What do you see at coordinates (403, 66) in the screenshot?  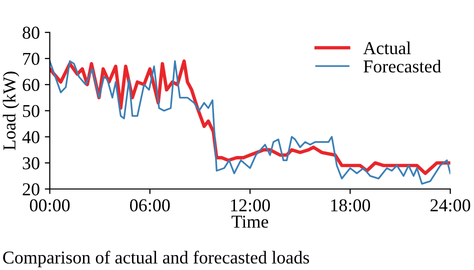 I see `legend-label: Forecasted` at bounding box center [403, 66].